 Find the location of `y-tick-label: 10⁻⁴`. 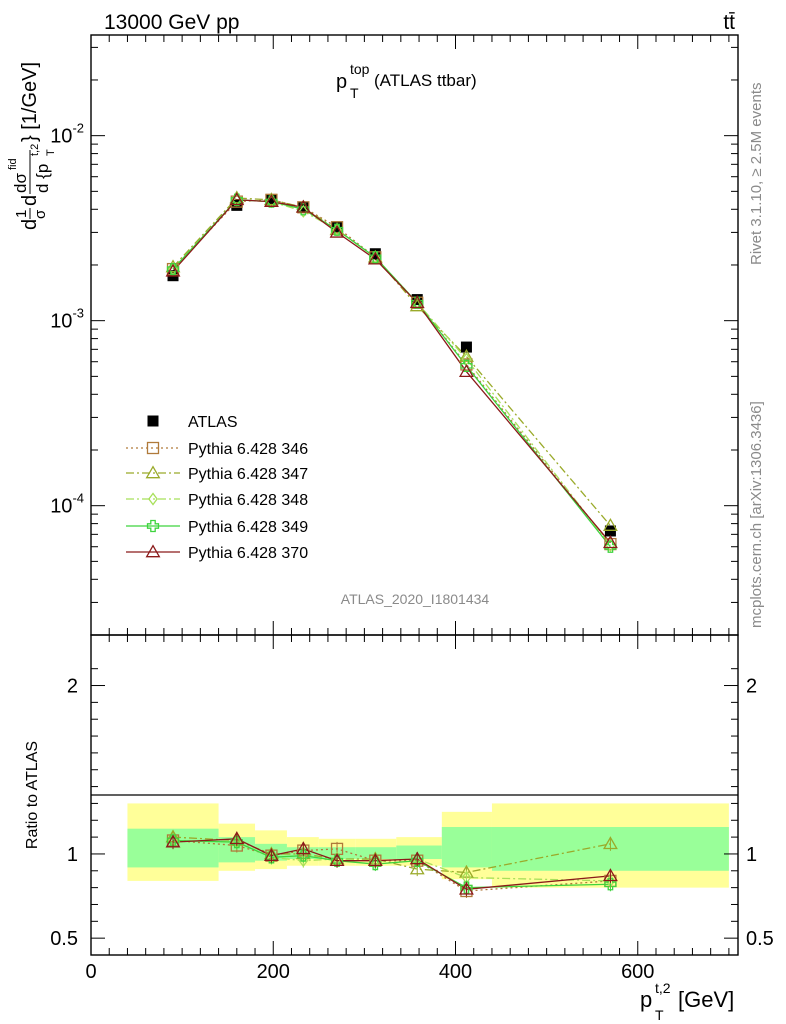

y-tick-label: 10⁻⁴ is located at coordinates (67, 504).